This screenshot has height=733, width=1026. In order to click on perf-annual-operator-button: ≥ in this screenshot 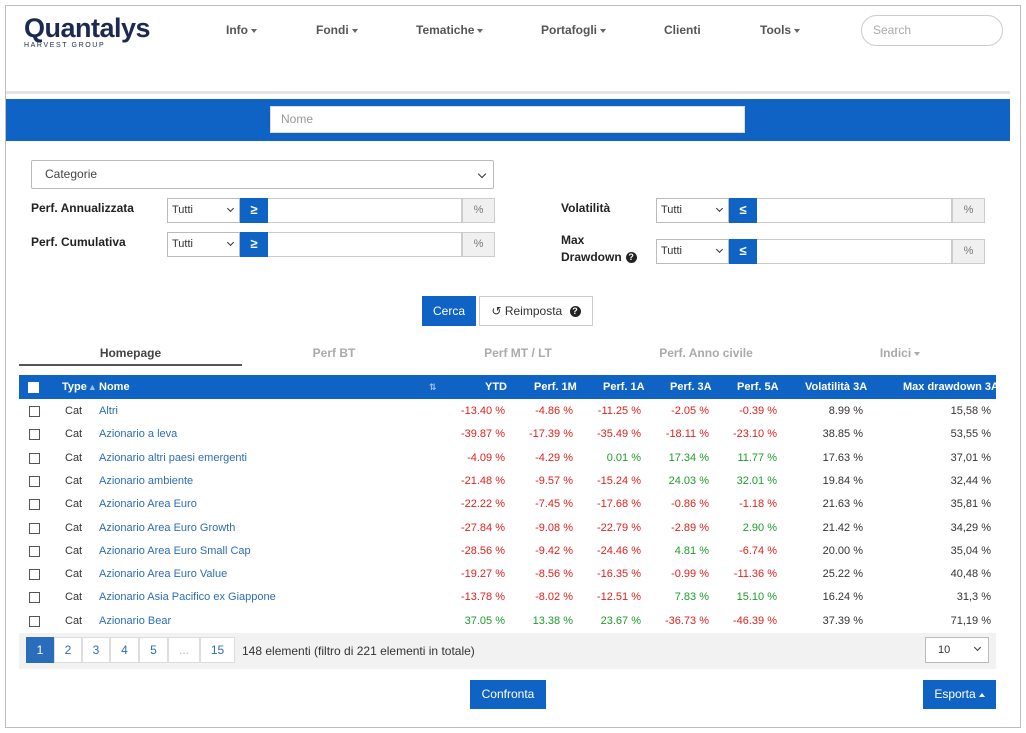, I will do `click(254, 210)`.